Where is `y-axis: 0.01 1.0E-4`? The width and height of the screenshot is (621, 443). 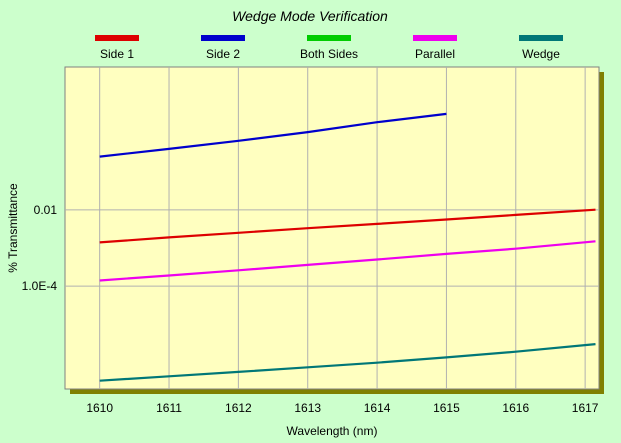
y-axis: 0.01 1.0E-4 is located at coordinates (40, 248).